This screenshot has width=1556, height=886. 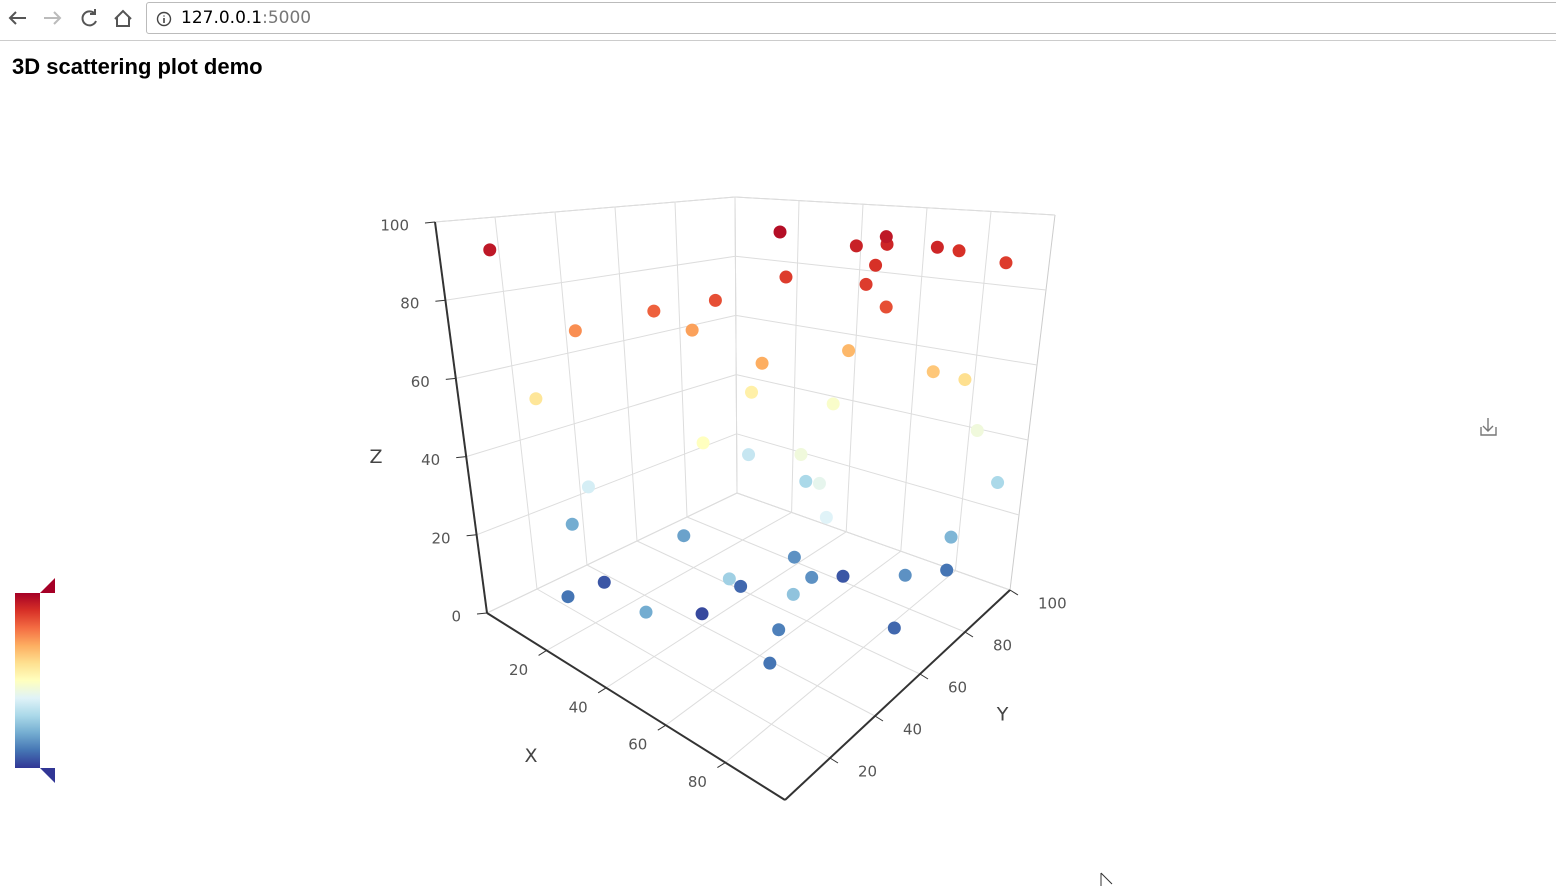 What do you see at coordinates (441, 538) in the screenshot?
I see `z-tick-label: 20` at bounding box center [441, 538].